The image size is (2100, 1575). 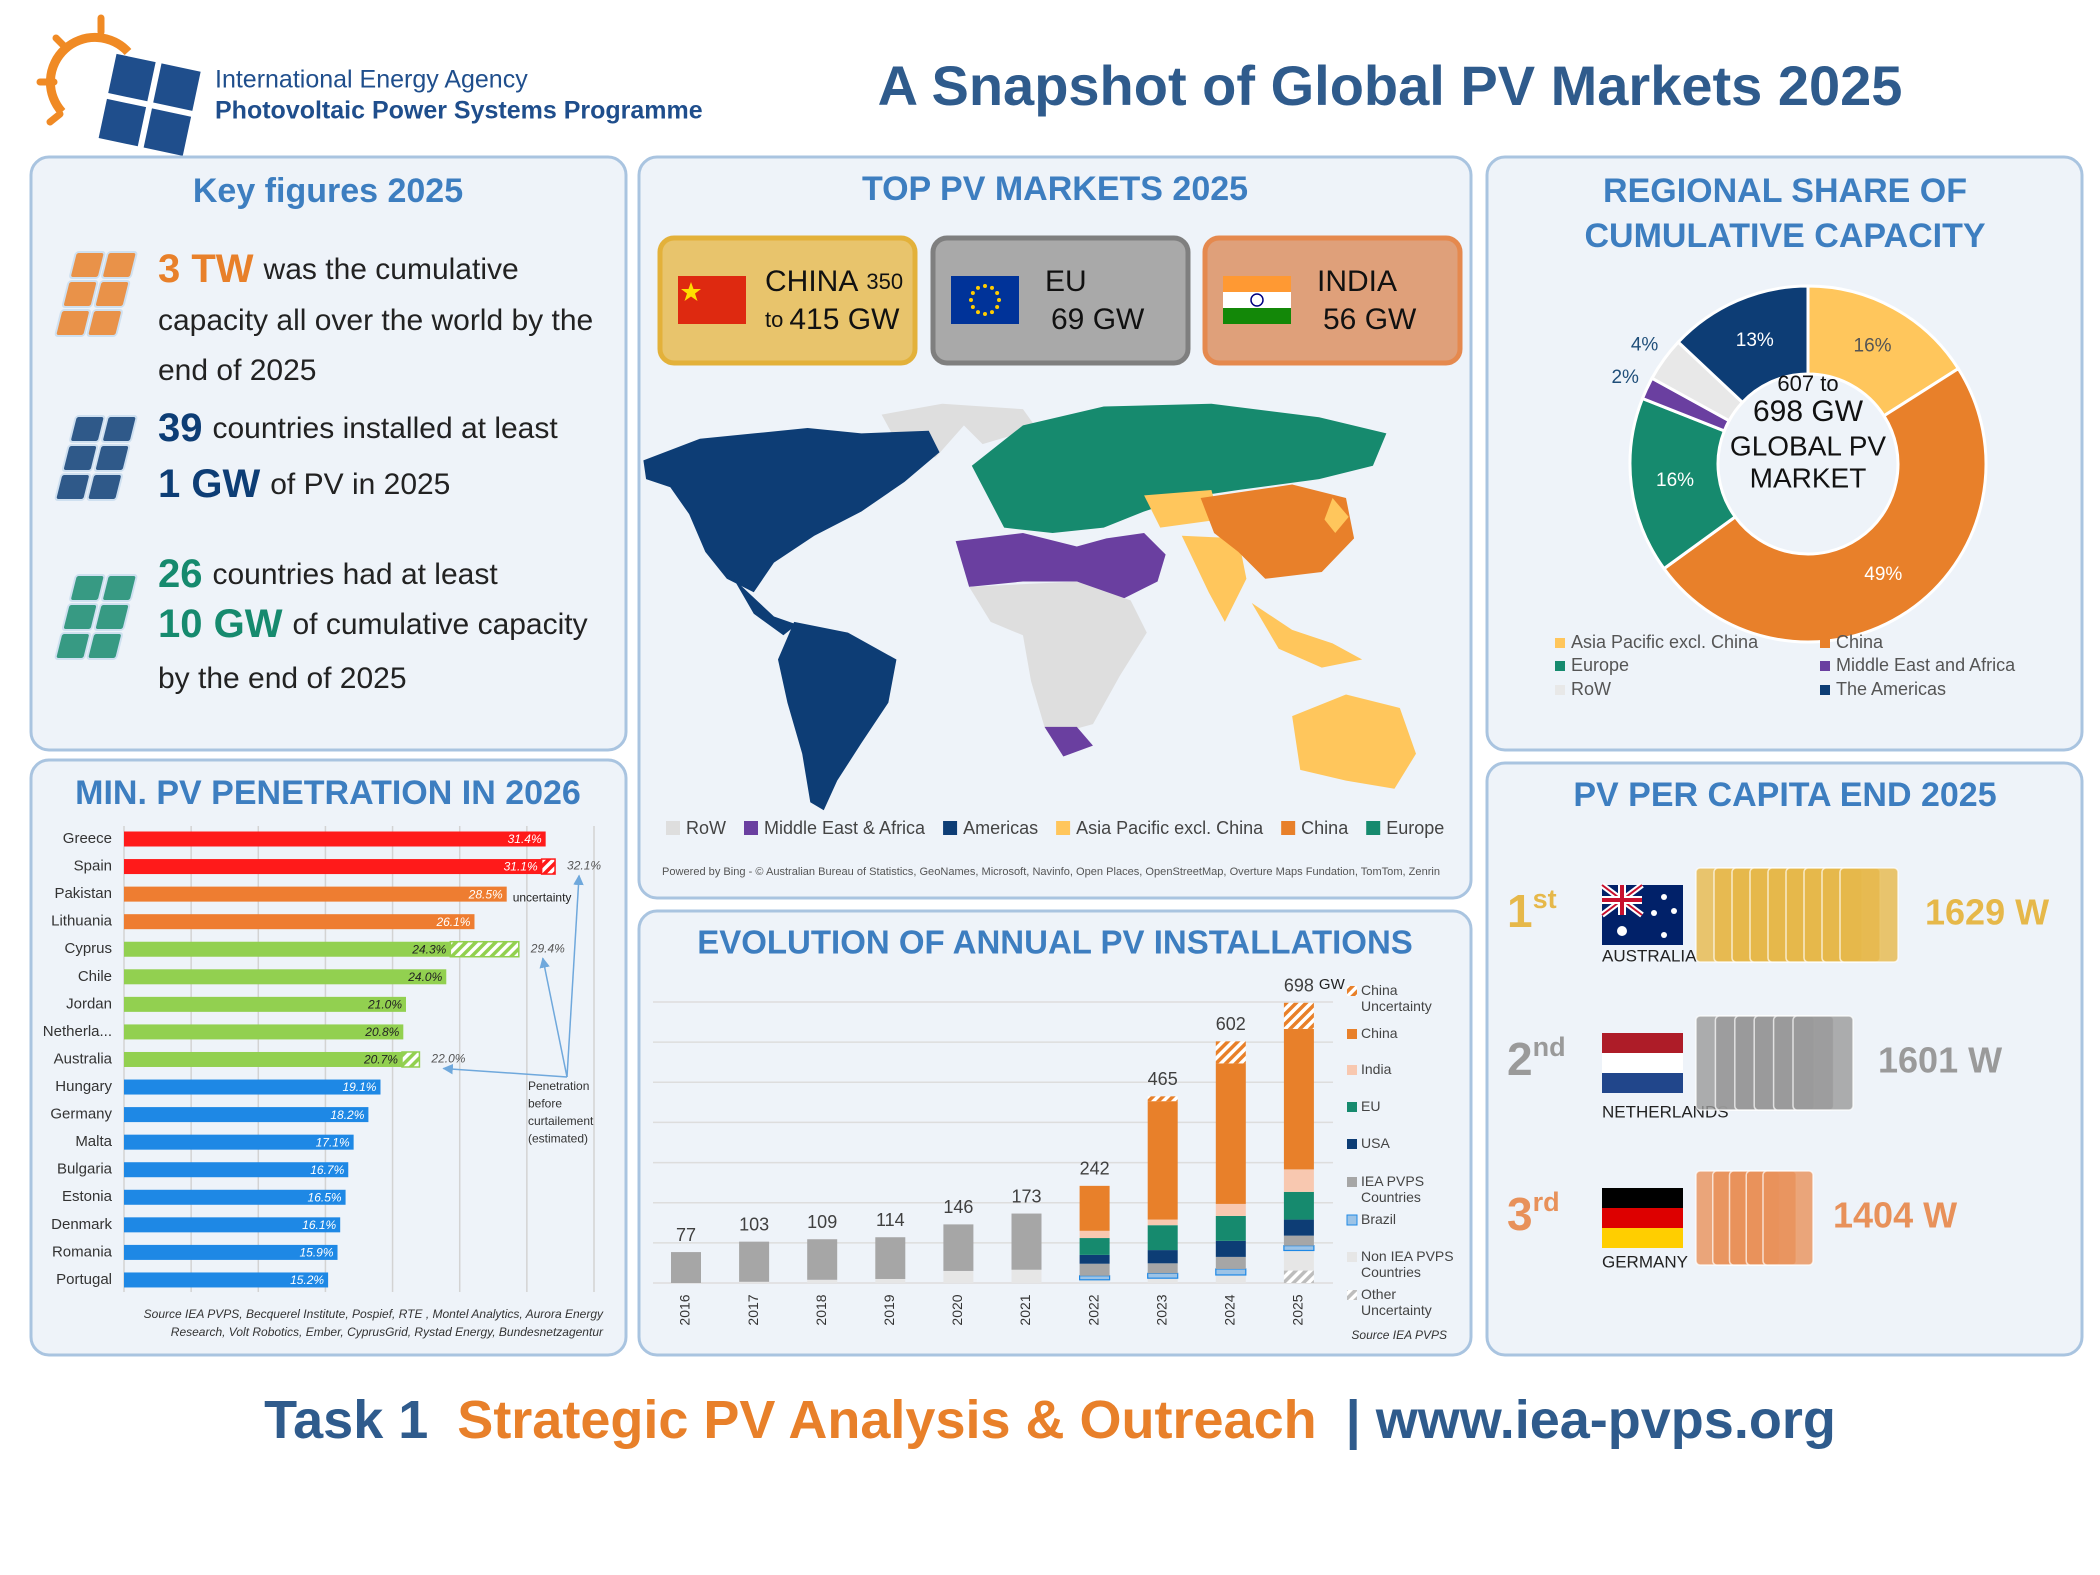 What do you see at coordinates (1645, 1261) in the screenshot?
I see `country-name: GERMANY` at bounding box center [1645, 1261].